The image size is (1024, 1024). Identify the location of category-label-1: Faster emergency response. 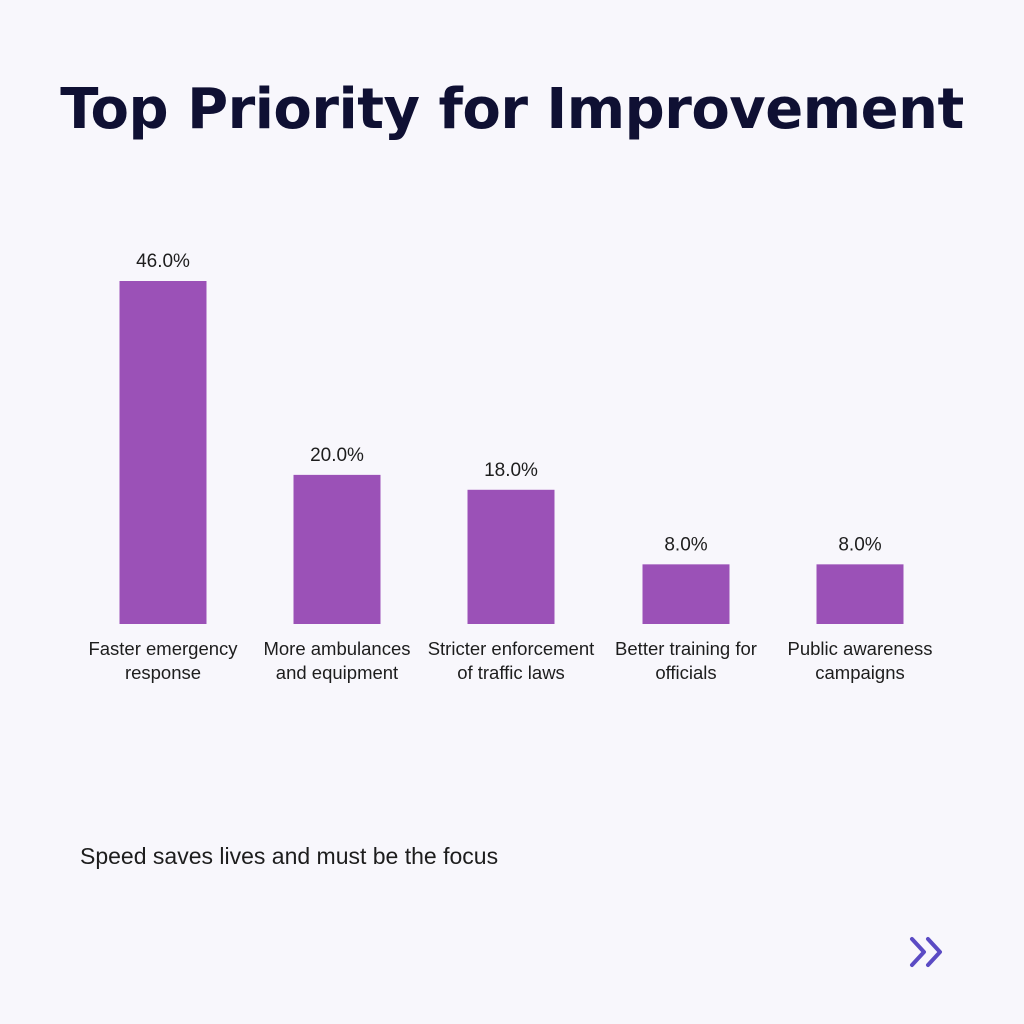
(163, 660).